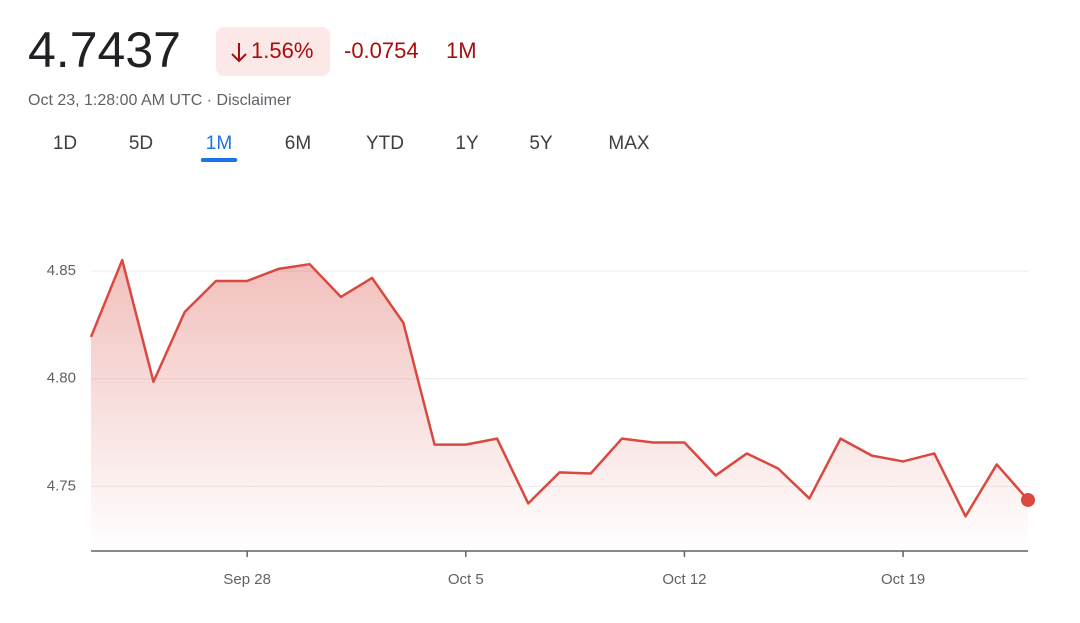 This screenshot has height=623, width=1080. Describe the element at coordinates (385, 143) in the screenshot. I see `range-tab: YTD` at that location.